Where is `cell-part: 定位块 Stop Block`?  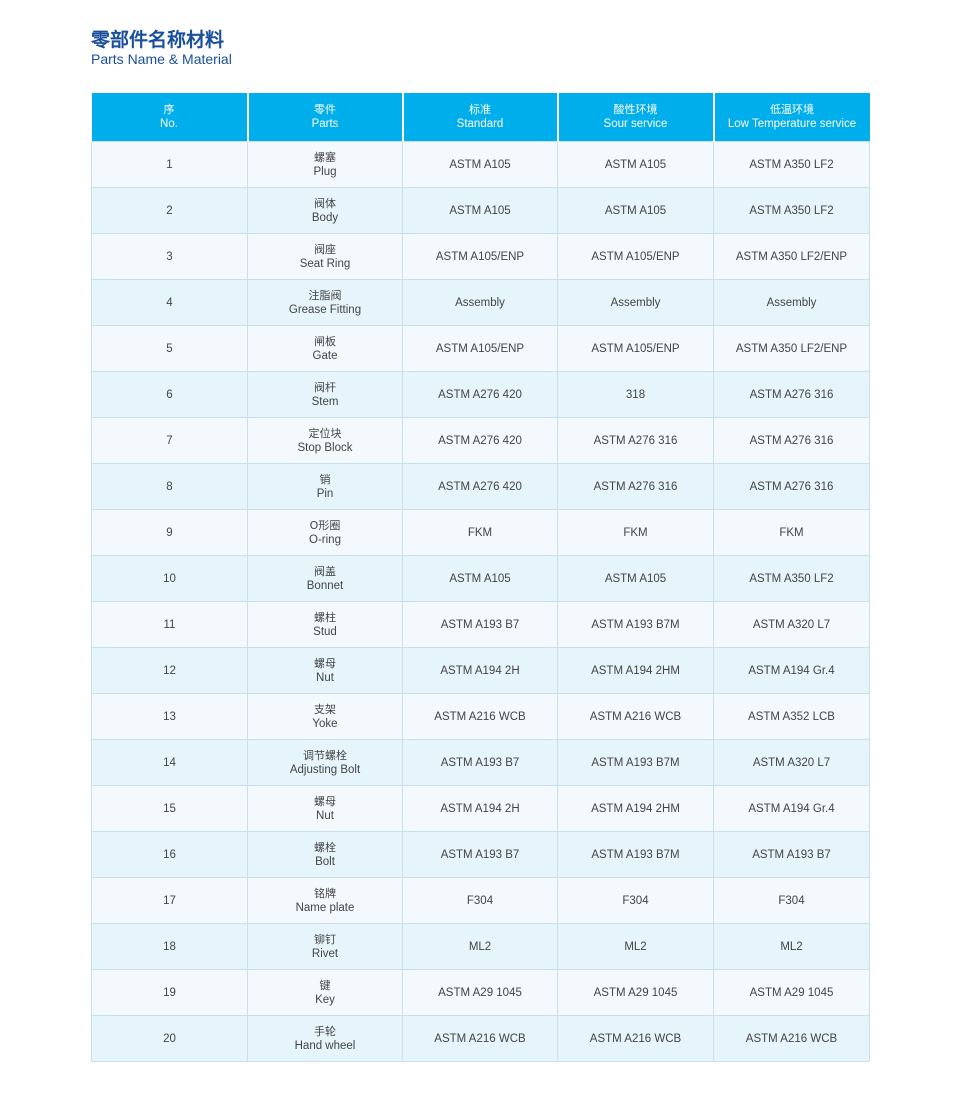 cell-part: 定位块 Stop Block is located at coordinates (325, 440).